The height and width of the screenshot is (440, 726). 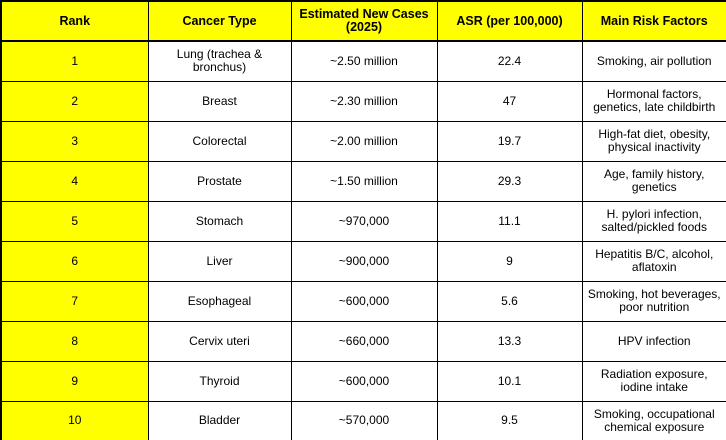 I want to click on cell-rank: 3, so click(x=74, y=141).